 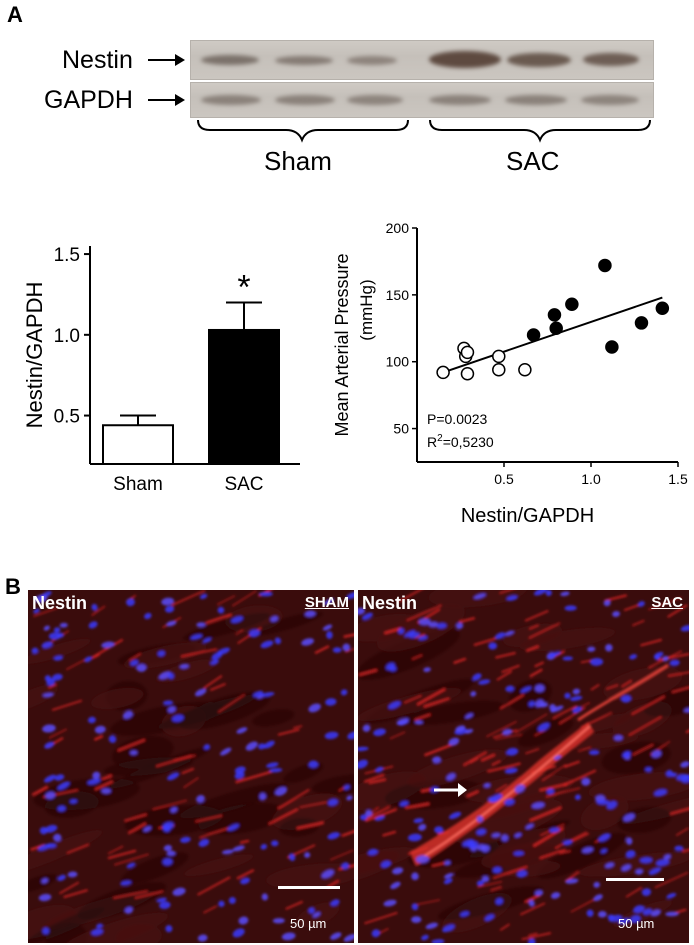 What do you see at coordinates (527, 516) in the screenshot?
I see `x-axis-label: Nestin/GAPDH` at bounding box center [527, 516].